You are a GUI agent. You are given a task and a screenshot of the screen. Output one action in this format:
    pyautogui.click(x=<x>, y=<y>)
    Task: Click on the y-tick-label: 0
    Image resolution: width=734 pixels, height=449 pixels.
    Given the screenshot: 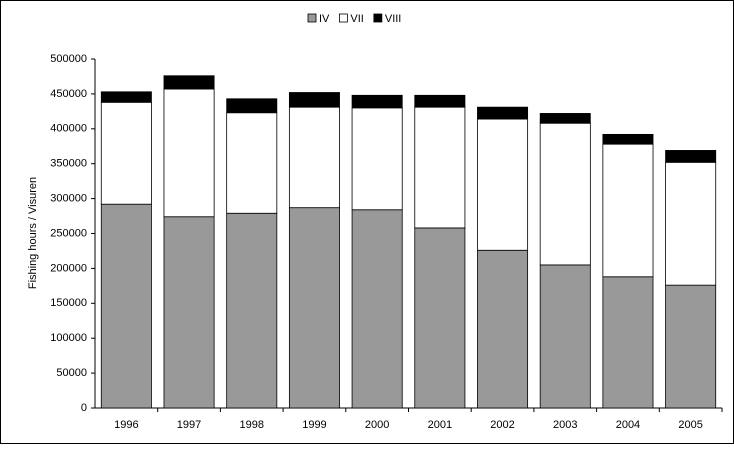 What is the action you would take?
    pyautogui.click(x=84, y=408)
    